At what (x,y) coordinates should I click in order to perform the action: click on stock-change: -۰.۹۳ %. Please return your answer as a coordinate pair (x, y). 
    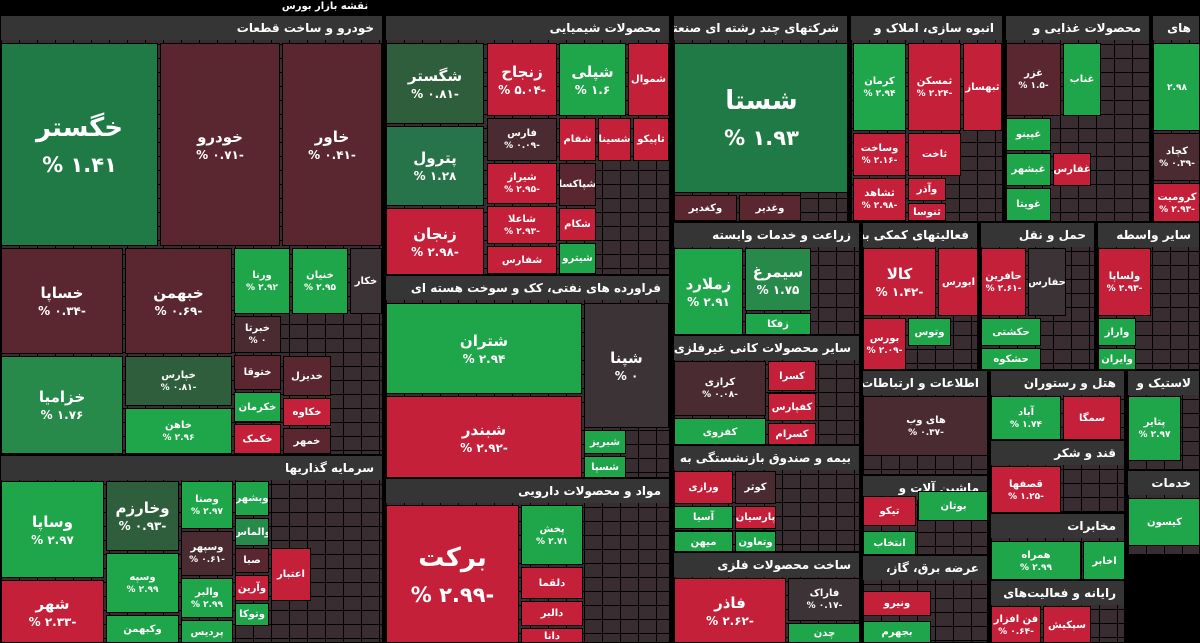
    Looking at the image, I should click on (142, 526).